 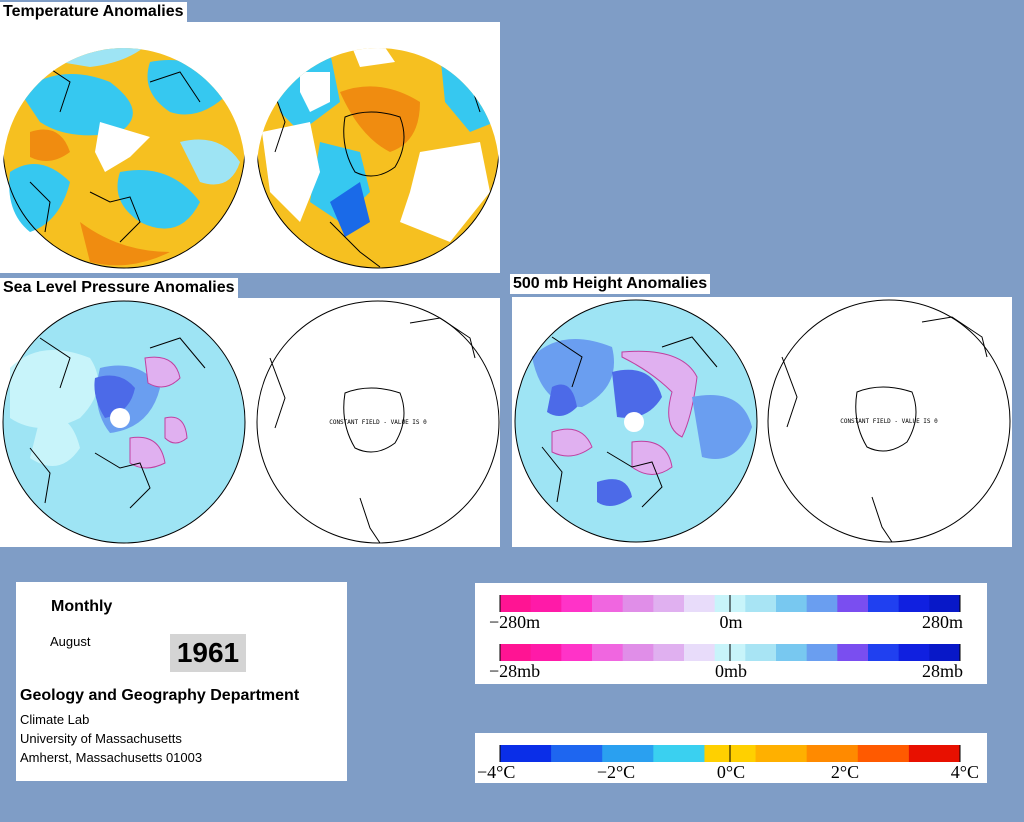 I want to click on pressure-height-legend: −280m 0m 280m −28mb 0mb 28mb, so click(x=731, y=633).